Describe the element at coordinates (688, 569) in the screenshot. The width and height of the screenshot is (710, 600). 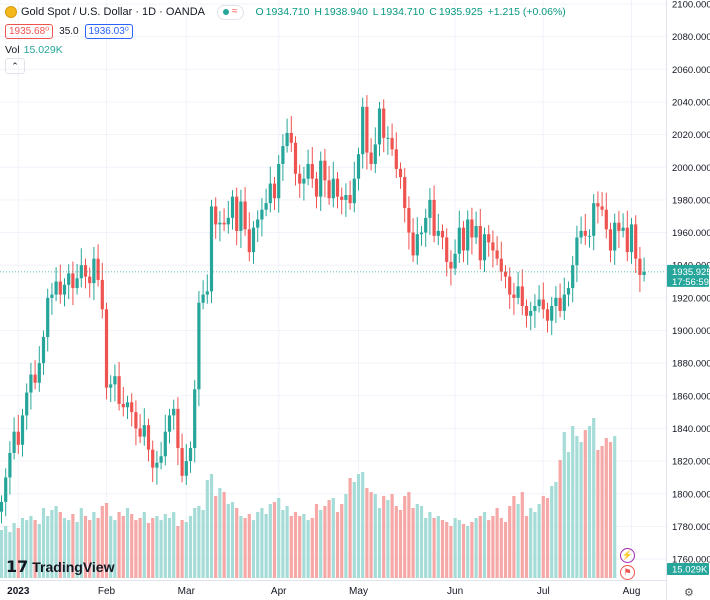
I see `volume-tag` at that location.